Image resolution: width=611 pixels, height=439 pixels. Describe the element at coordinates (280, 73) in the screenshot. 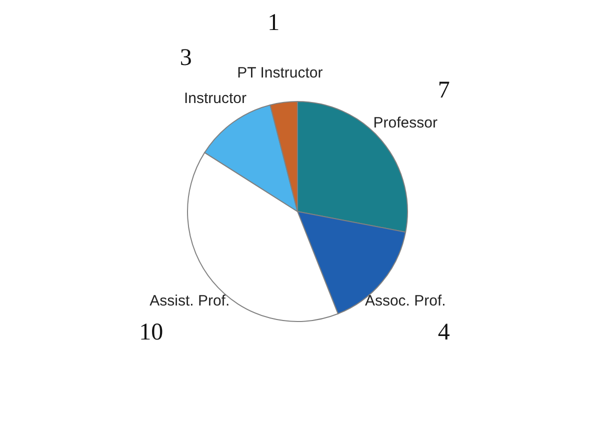

I see `slice-label: PT Instructor` at that location.